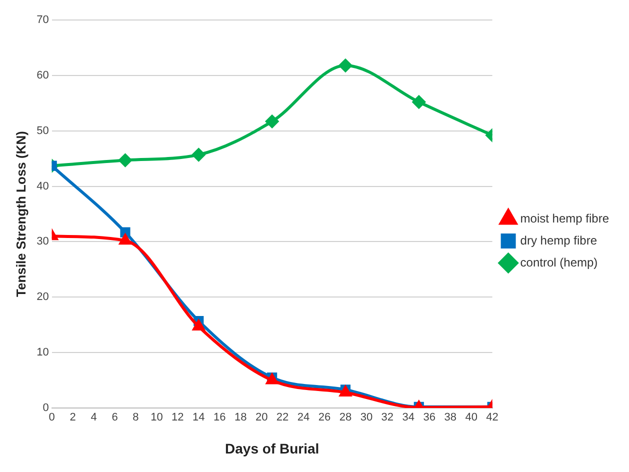 The height and width of the screenshot is (472, 629). What do you see at coordinates (42, 242) in the screenshot?
I see `y-tick-label: 30` at bounding box center [42, 242].